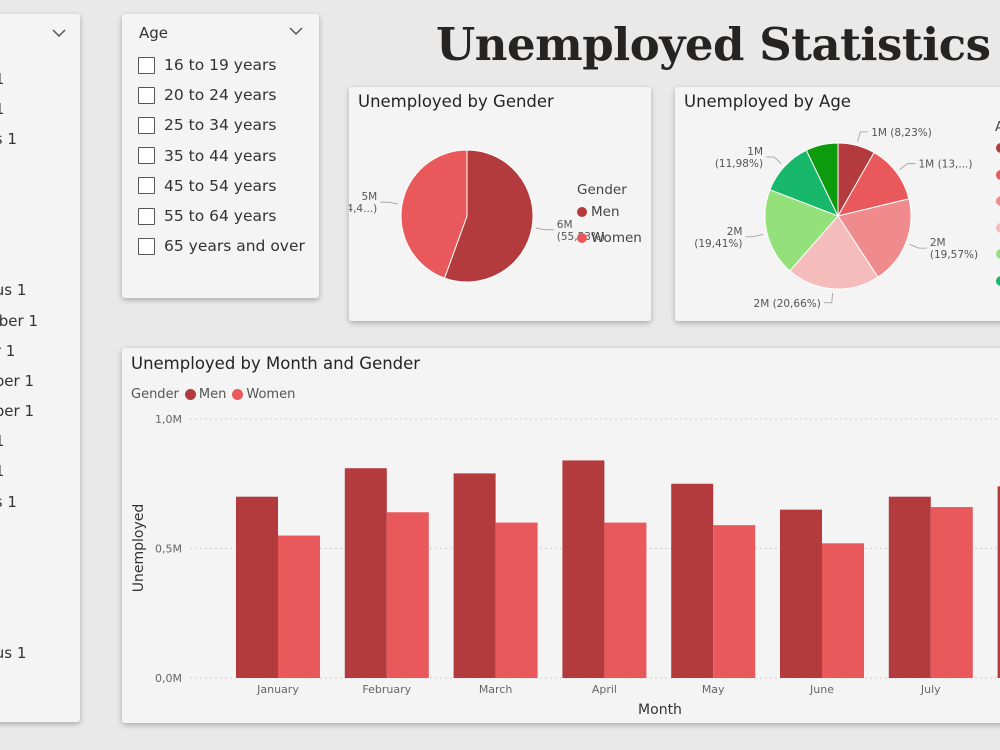 The height and width of the screenshot is (750, 1000). What do you see at coordinates (565, 225) in the screenshot?
I see `data-label: 6M` at bounding box center [565, 225].